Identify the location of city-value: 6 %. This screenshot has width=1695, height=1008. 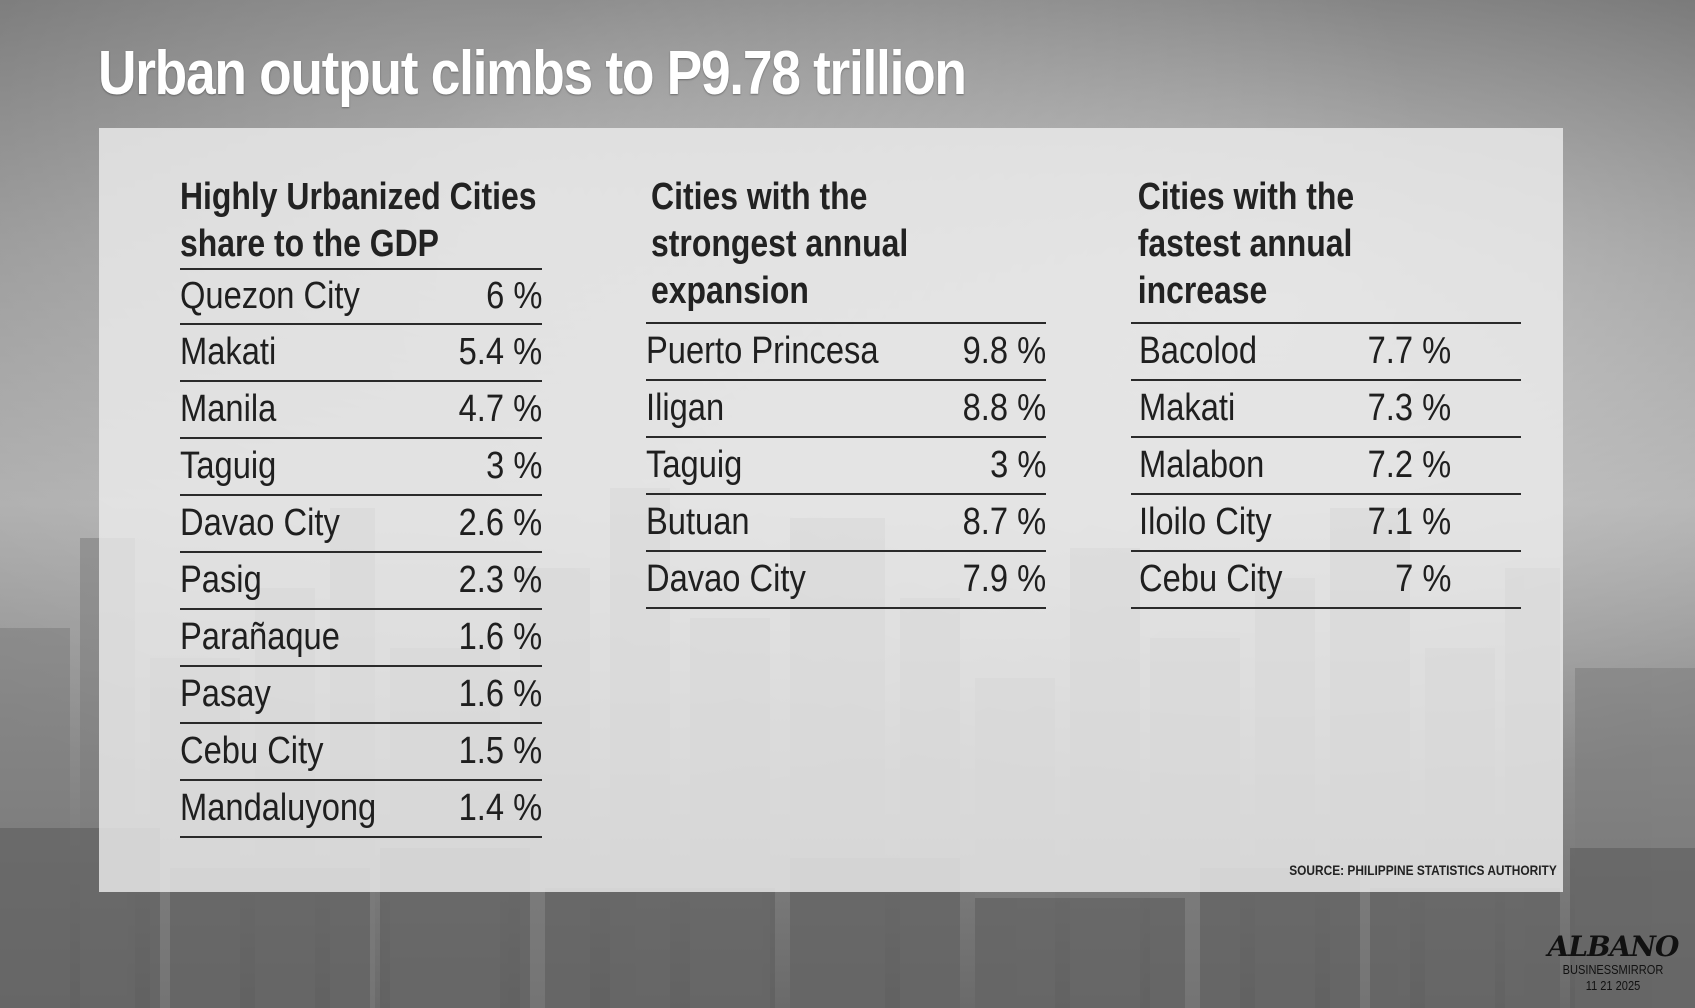
(513, 296).